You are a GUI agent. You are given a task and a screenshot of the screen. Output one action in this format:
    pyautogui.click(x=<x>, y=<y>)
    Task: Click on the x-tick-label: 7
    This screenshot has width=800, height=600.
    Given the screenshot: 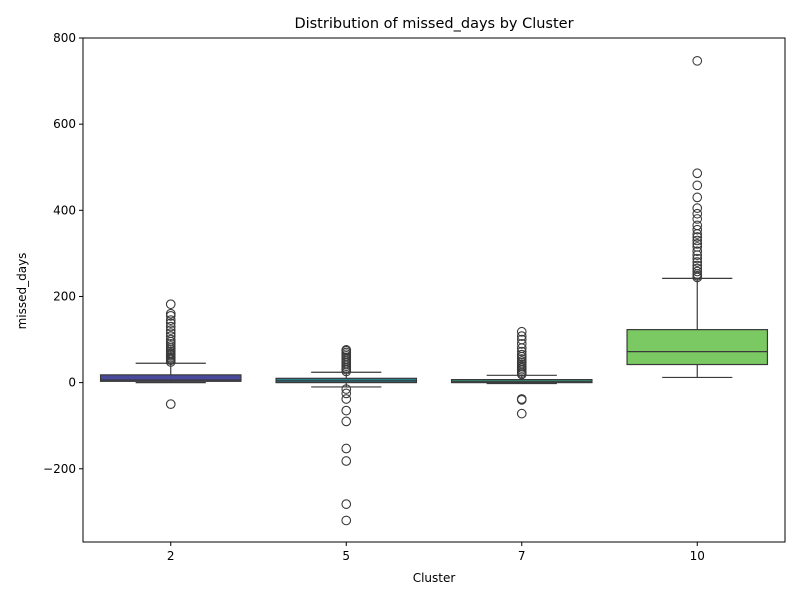 What is the action you would take?
    pyautogui.click(x=522, y=556)
    